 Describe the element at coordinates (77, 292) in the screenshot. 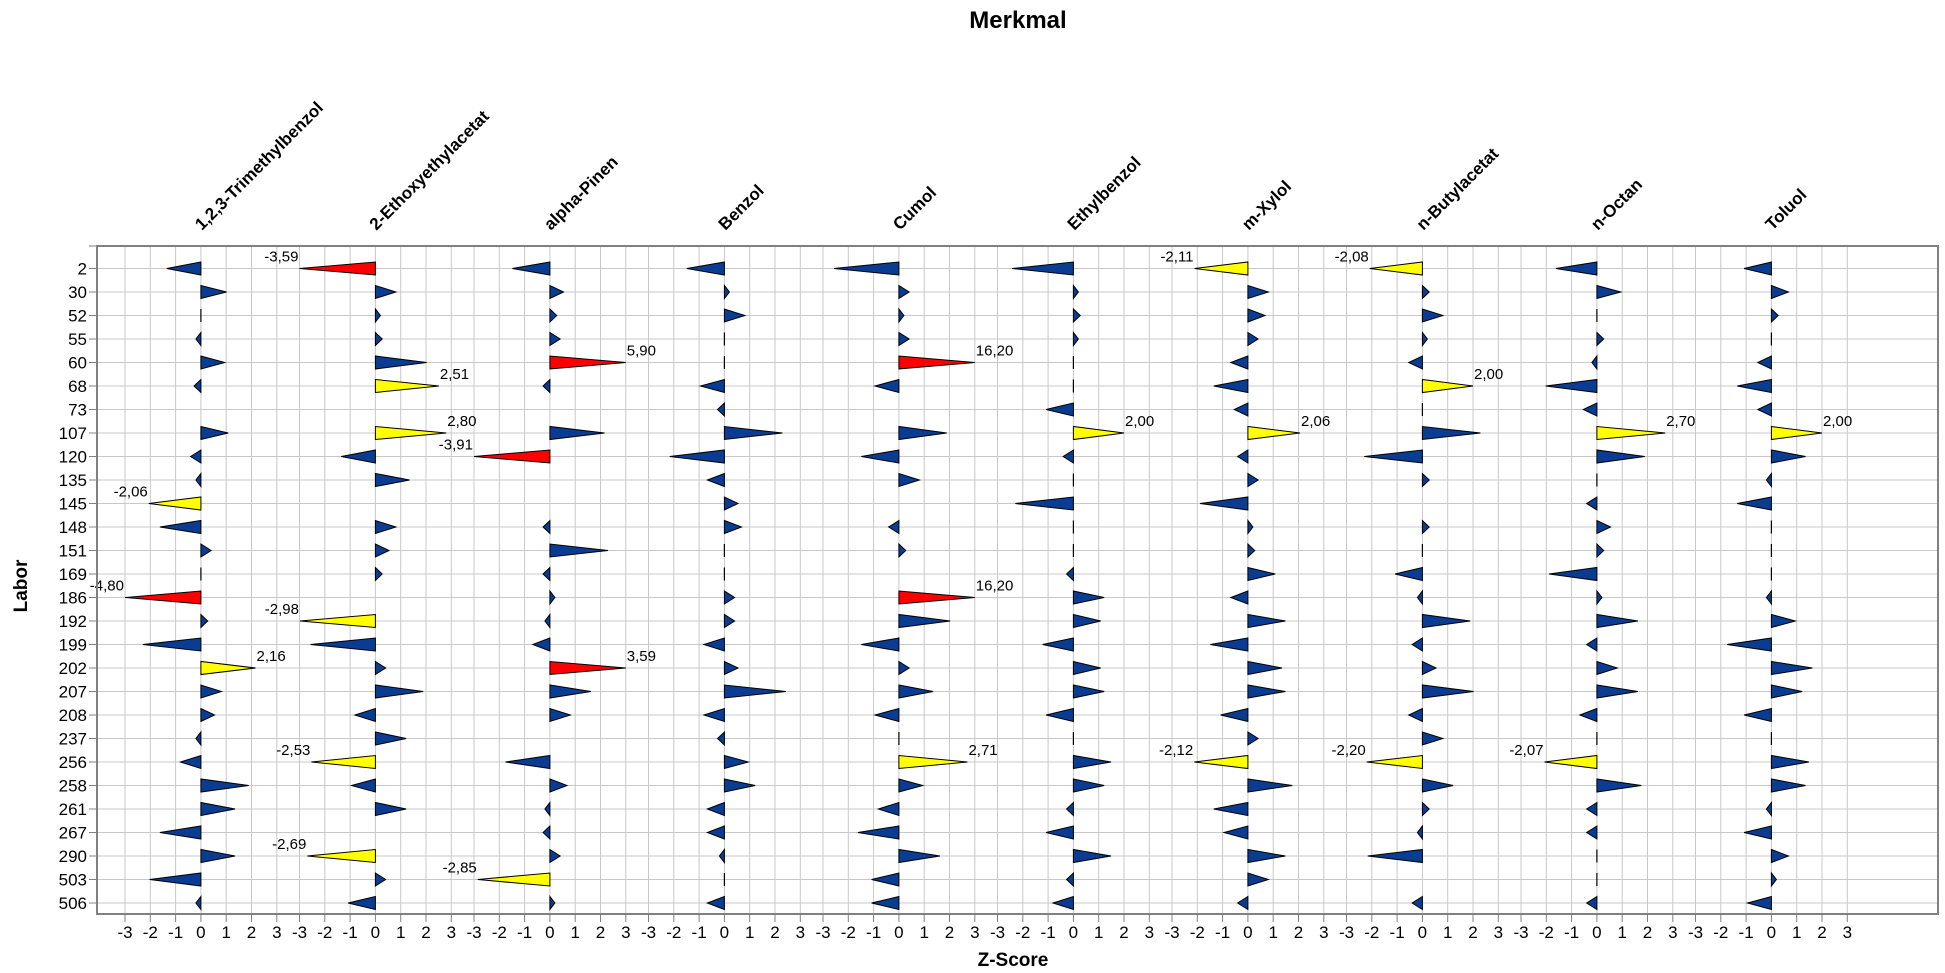

I see `y-tick-label-lab: 30` at that location.